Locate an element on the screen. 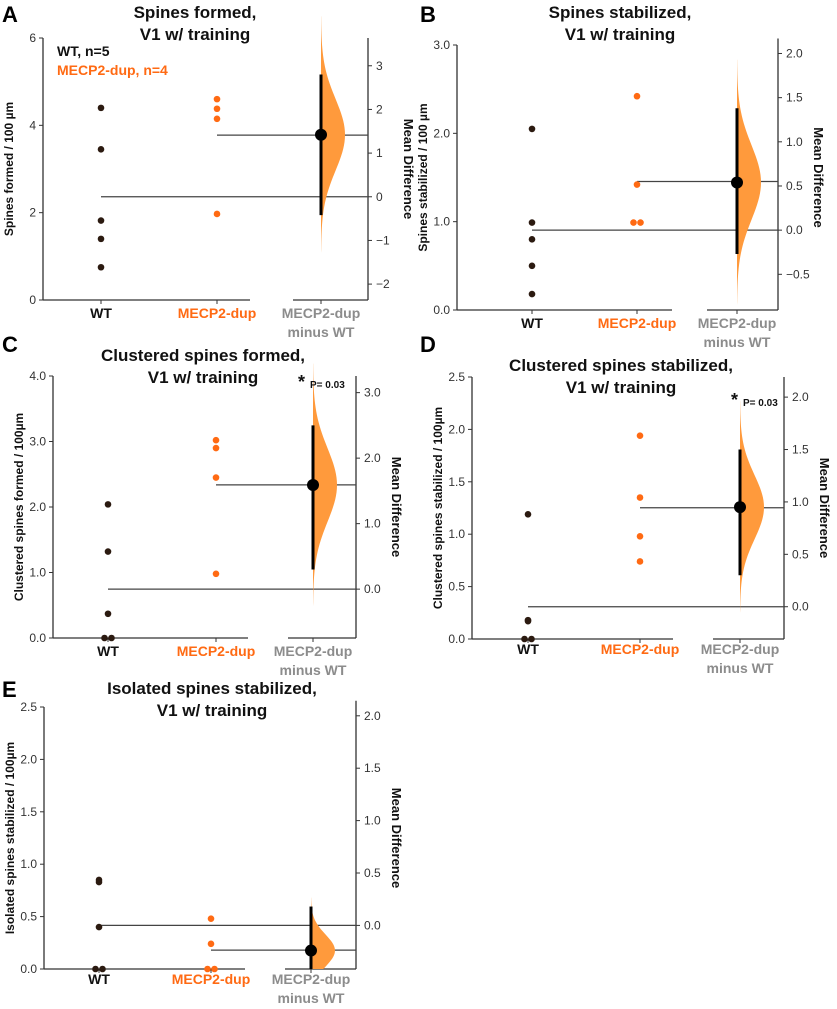 This screenshot has height=1009, width=837. y-tick-label: 2.5 is located at coordinates (28, 707).